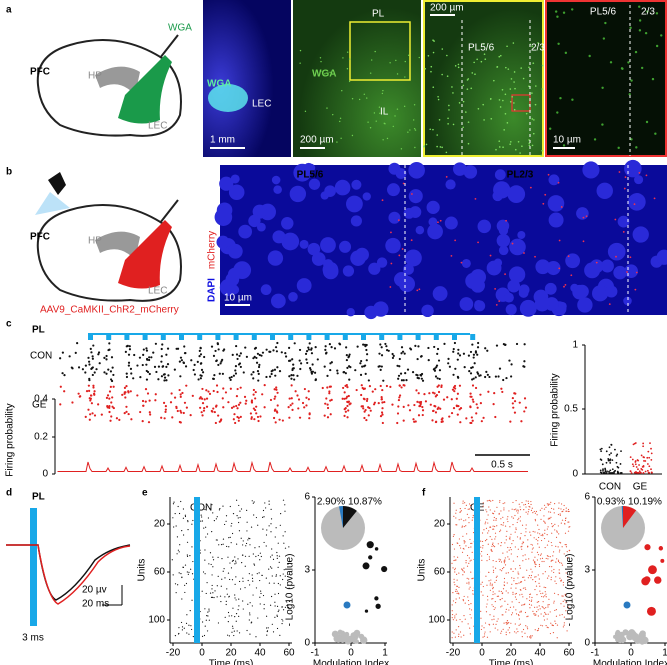 The image size is (667, 665). What do you see at coordinates (197, 570) in the screenshot?
I see `light-pulse` at bounding box center [197, 570].